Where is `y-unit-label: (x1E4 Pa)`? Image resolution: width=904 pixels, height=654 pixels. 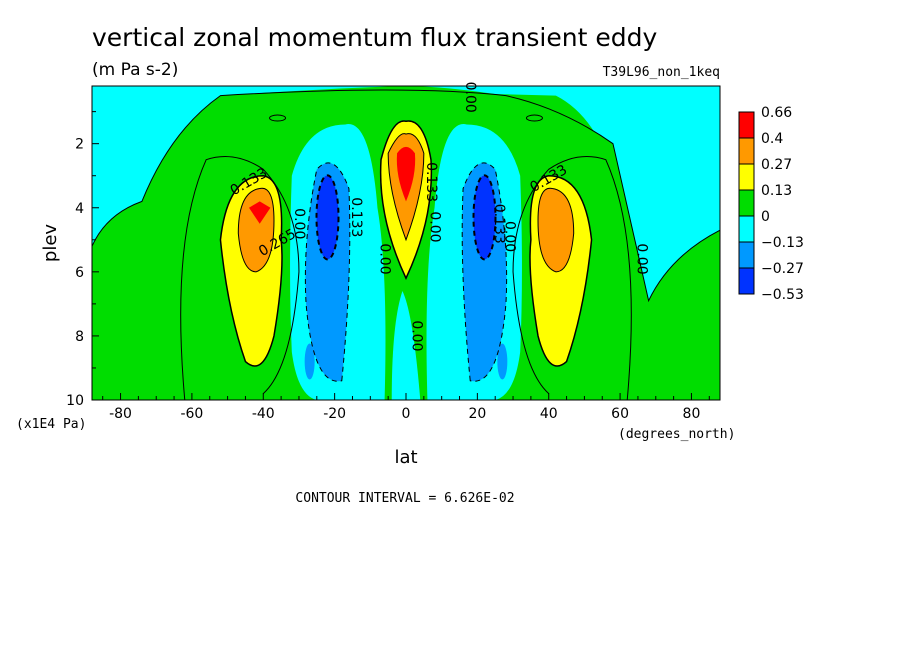
y-unit-label: (x1E4 Pa) is located at coordinates (51, 424).